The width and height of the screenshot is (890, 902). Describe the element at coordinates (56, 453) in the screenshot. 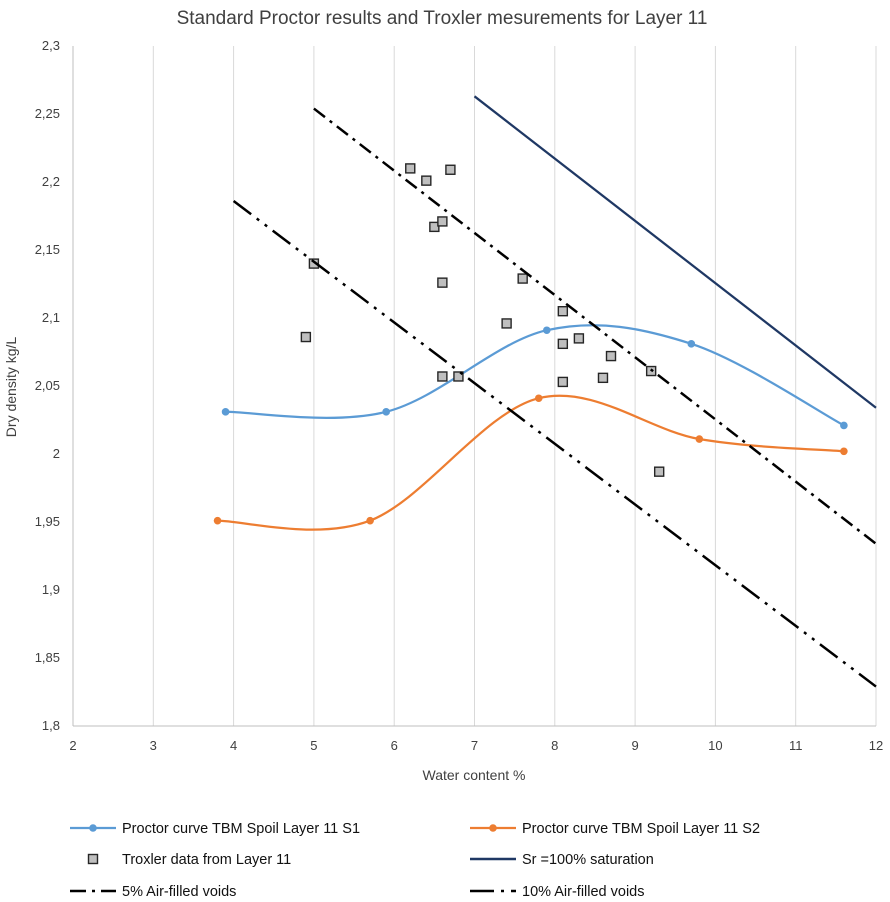

I see `y-tick-label-4: 2` at that location.